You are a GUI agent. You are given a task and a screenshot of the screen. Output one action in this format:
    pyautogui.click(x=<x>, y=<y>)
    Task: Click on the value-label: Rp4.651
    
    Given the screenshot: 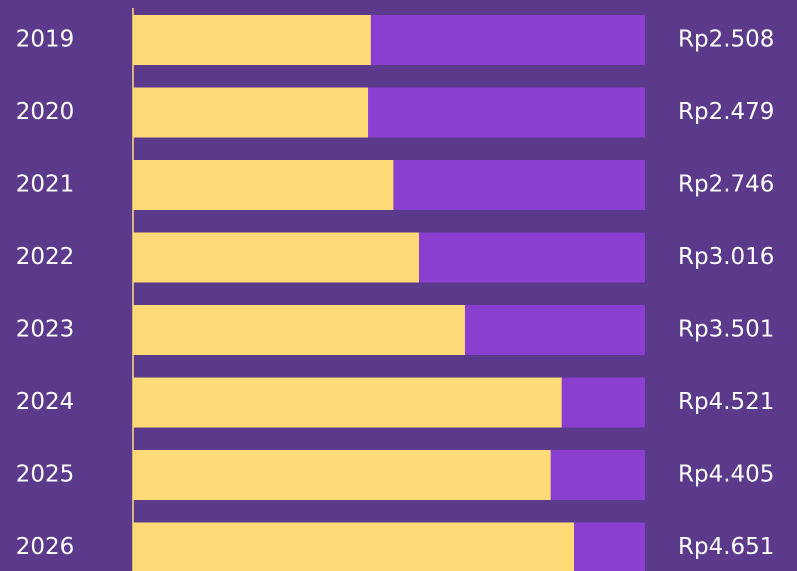 What is the action you would take?
    pyautogui.click(x=726, y=547)
    